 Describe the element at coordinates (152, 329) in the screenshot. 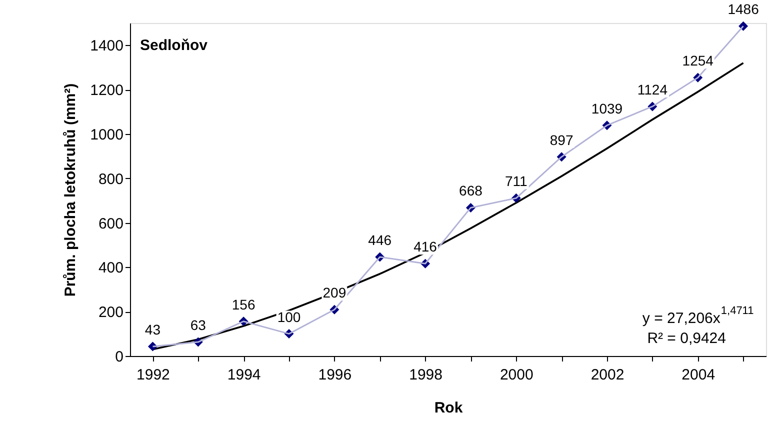

I see `data-label: 43` at that location.